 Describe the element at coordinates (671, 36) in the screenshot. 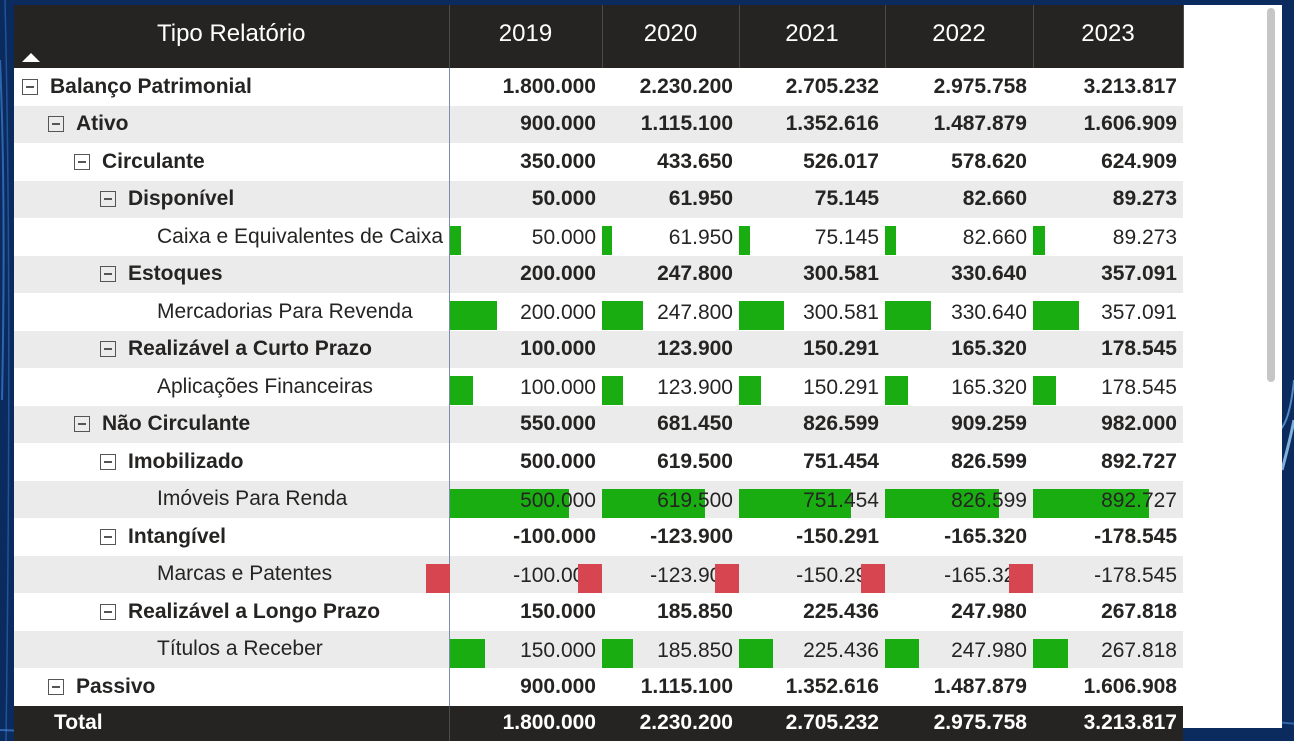

I see `column-header-year: 2020` at that location.